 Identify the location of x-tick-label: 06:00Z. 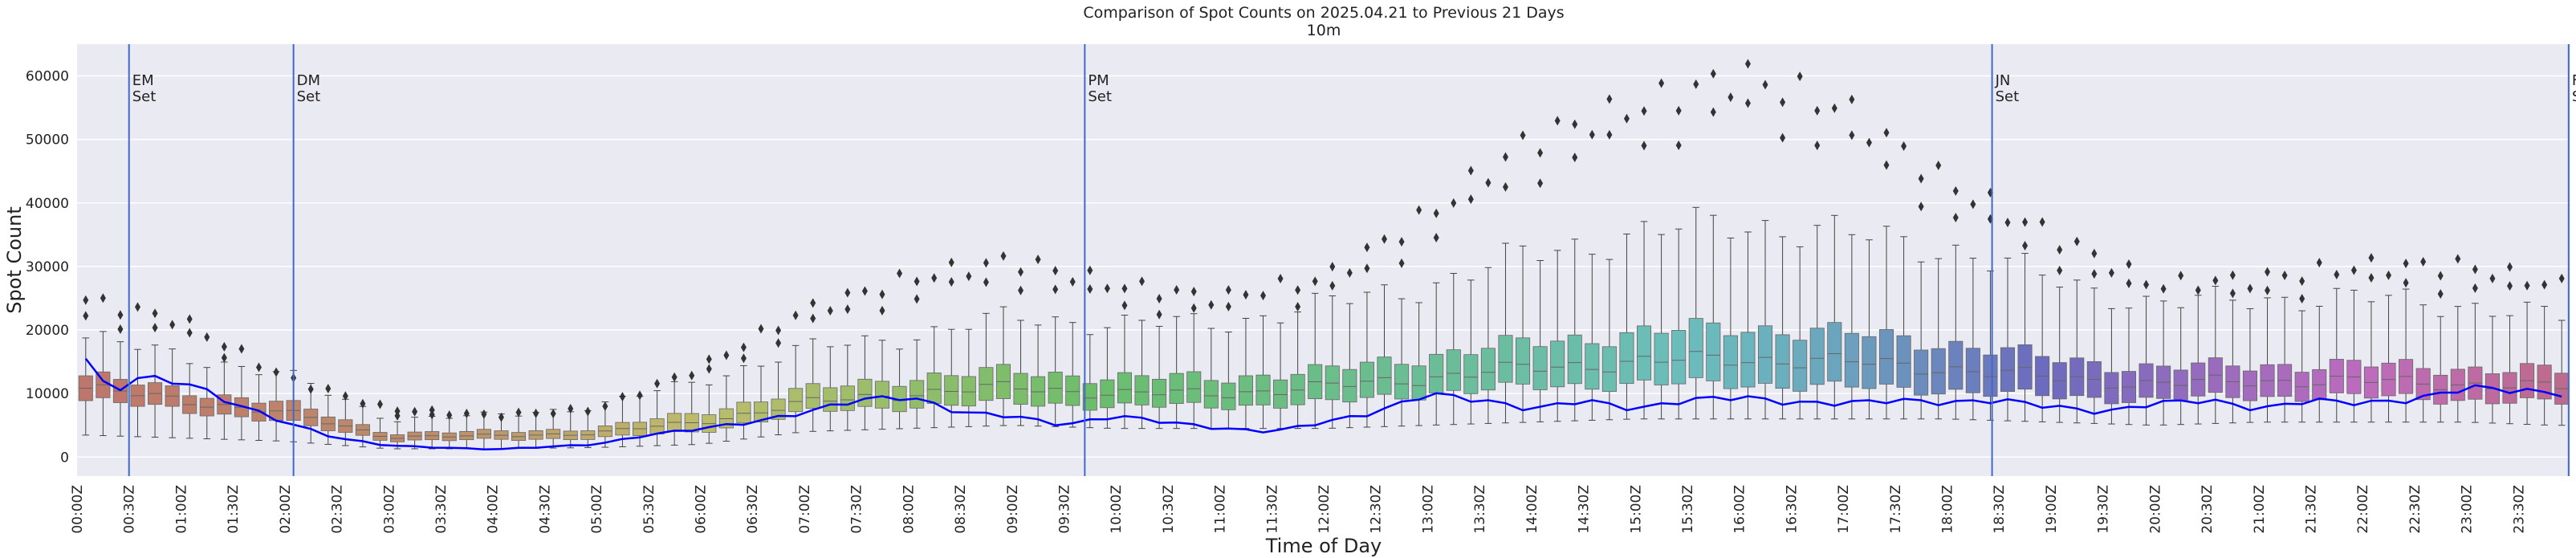
(702, 509).